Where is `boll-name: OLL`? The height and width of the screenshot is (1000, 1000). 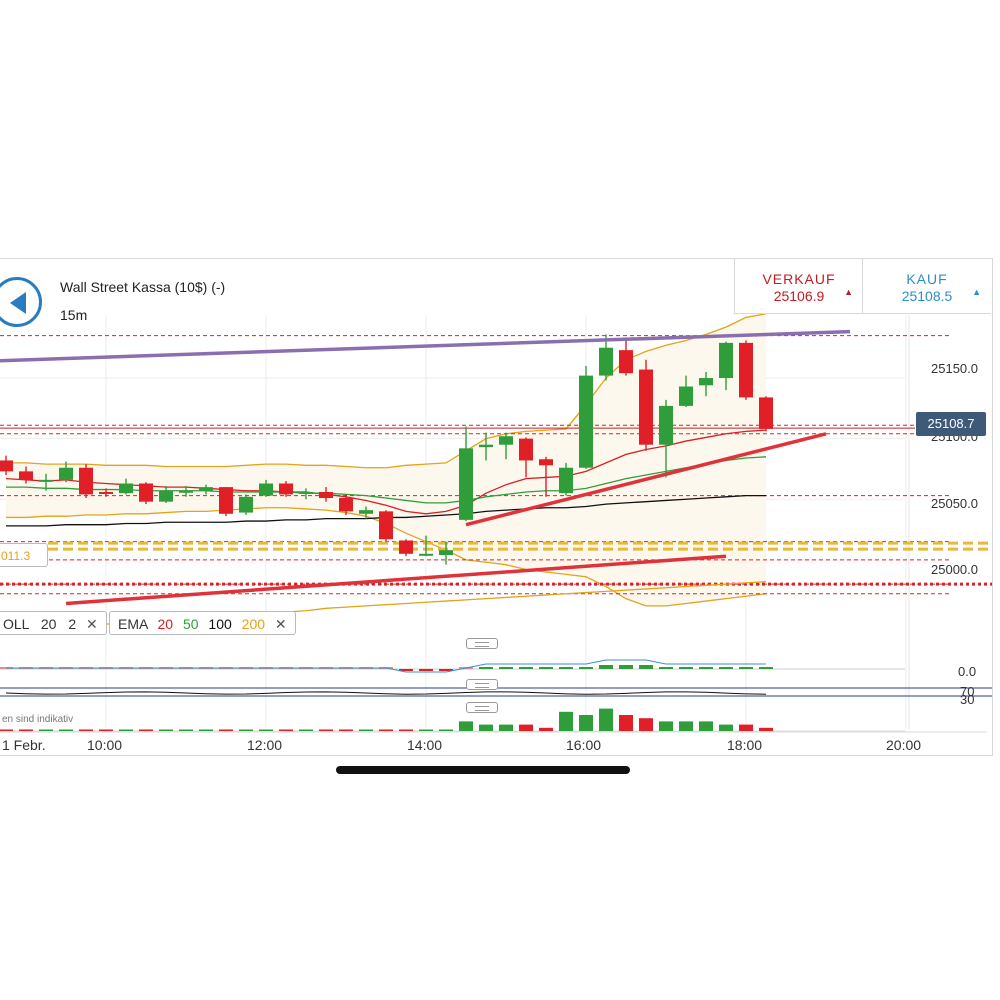 boll-name: OLL is located at coordinates (16, 624).